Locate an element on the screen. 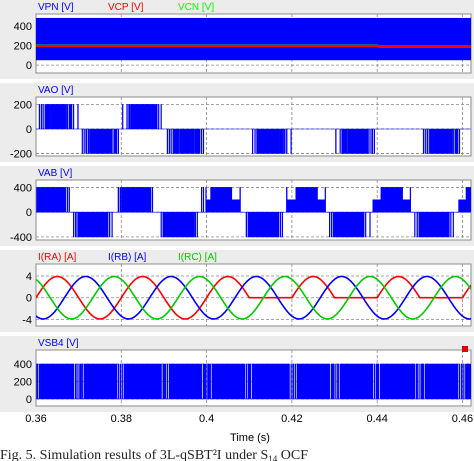 The image size is (474, 461). y-tick-irc-2: -4 is located at coordinates (27, 320).